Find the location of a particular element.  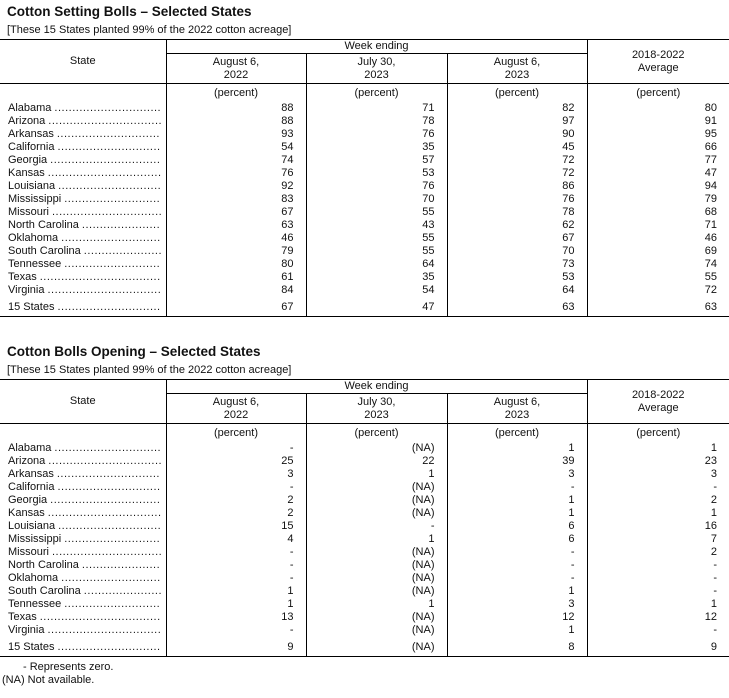

value-cell: 73 is located at coordinates (517, 264).